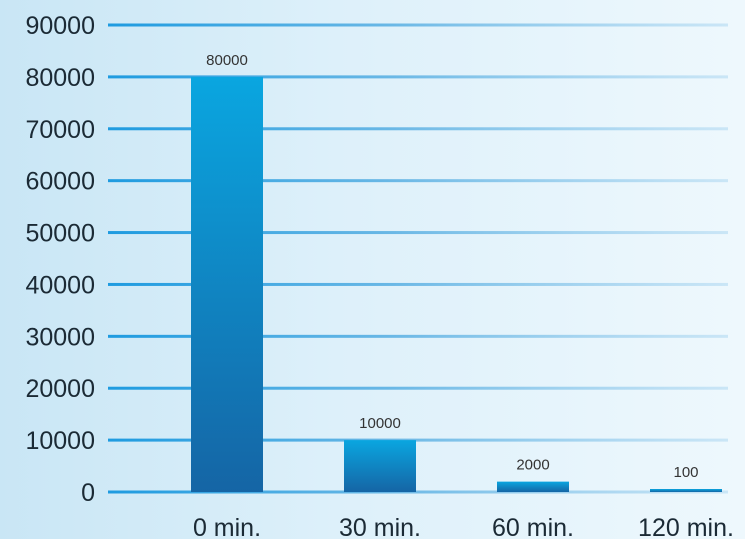  What do you see at coordinates (60, 337) in the screenshot?
I see `y-tick-label: 30000` at bounding box center [60, 337].